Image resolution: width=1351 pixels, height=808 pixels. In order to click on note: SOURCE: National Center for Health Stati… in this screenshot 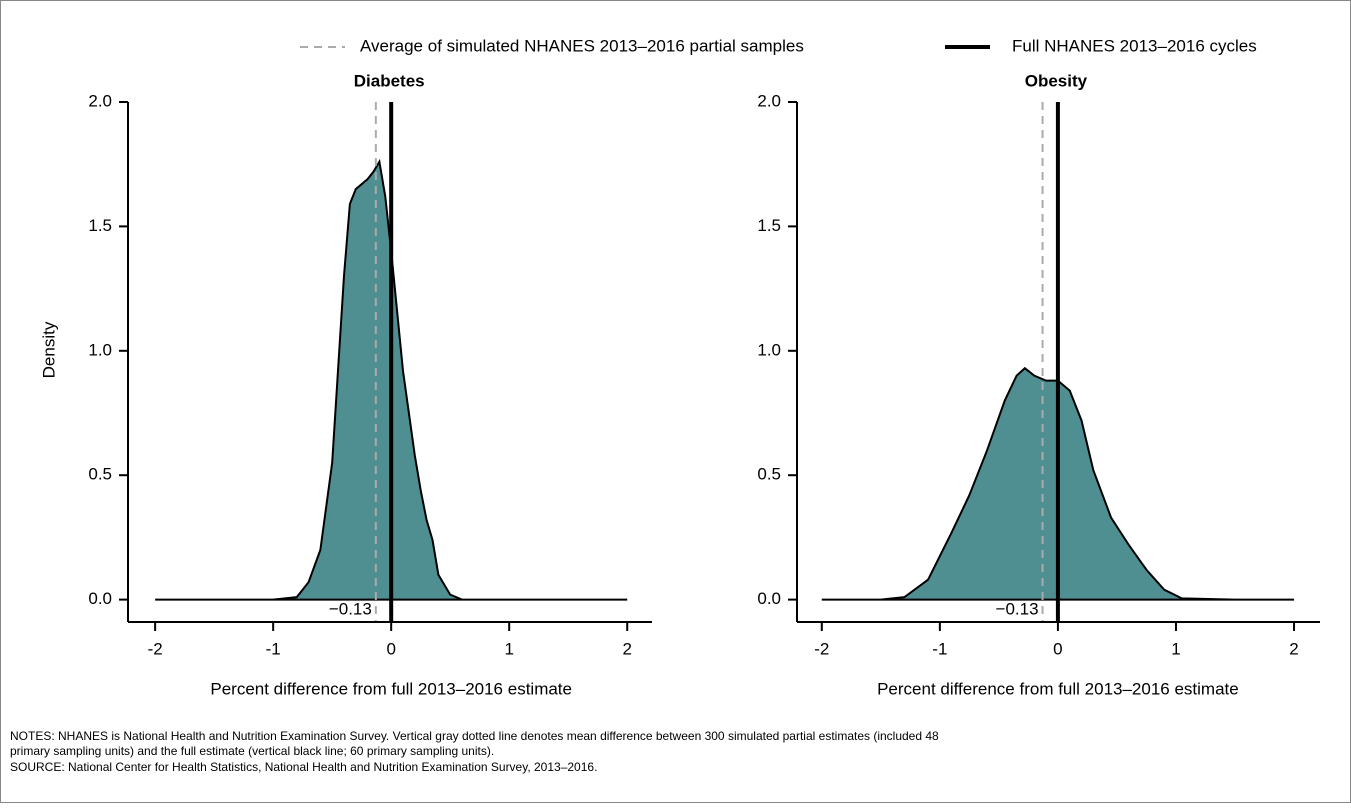, I will do `click(303, 767)`.